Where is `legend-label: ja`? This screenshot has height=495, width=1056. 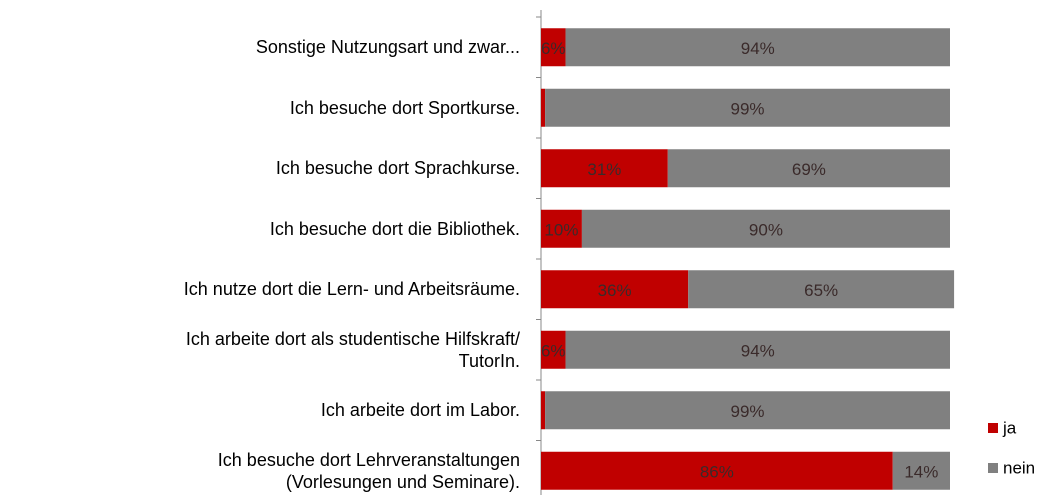 legend-label: ja is located at coordinates (1009, 428).